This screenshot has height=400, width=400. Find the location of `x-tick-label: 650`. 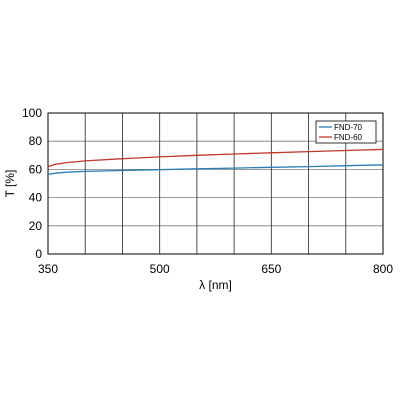

x-tick-label: 650 is located at coordinates (271, 269).